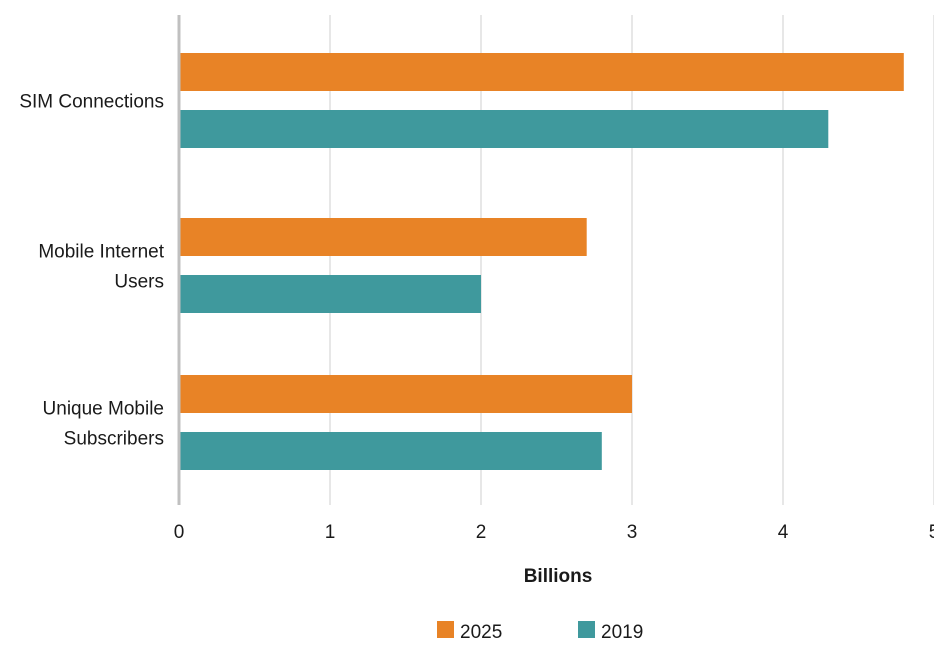 This screenshot has width=934, height=647. What do you see at coordinates (103, 424) in the screenshot?
I see `category-label: Unique Mobile Subscribers` at bounding box center [103, 424].